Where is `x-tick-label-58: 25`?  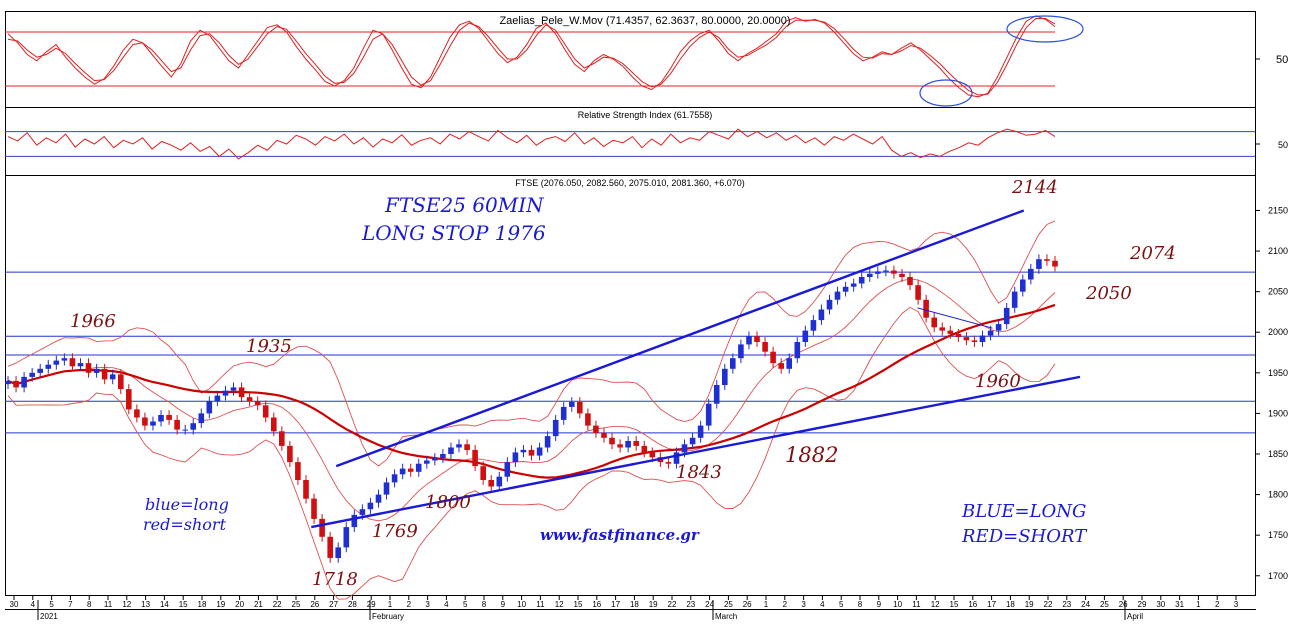
x-tick-label-58: 25 is located at coordinates (1104, 604).